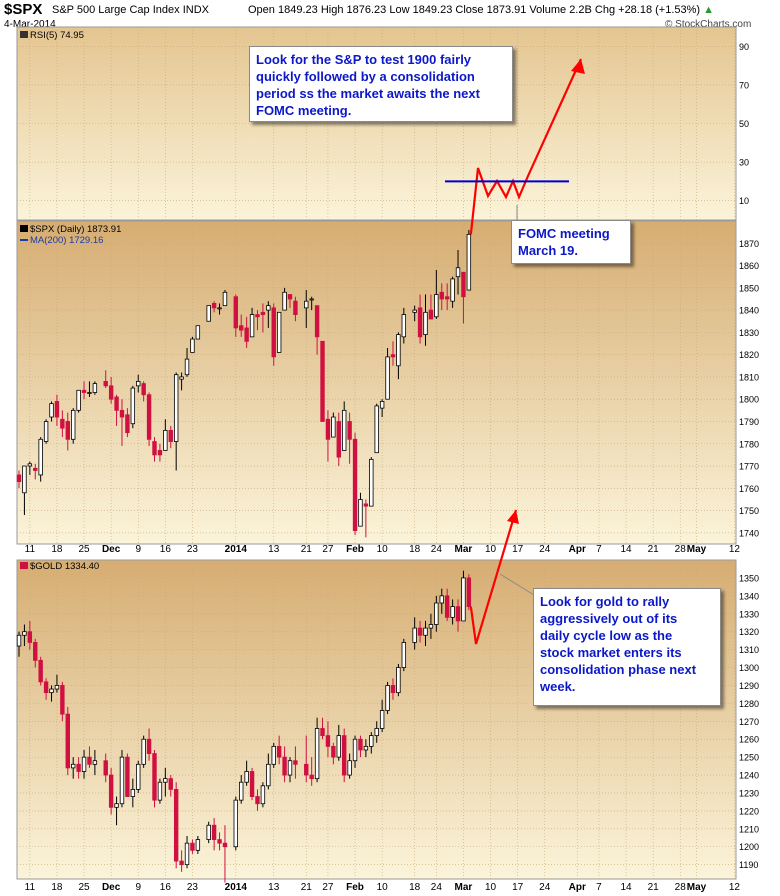  I want to click on high-label: High, so click(332, 10).